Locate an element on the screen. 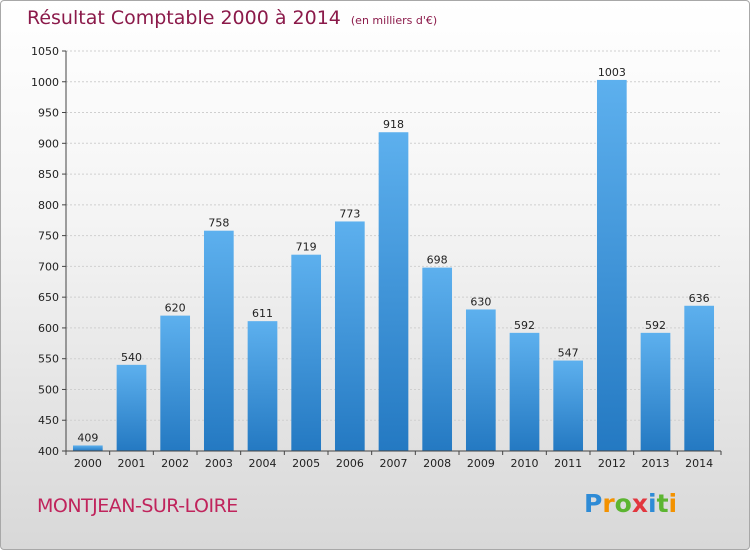 The image size is (750, 550). y-tick-label: 450 is located at coordinates (48, 420).